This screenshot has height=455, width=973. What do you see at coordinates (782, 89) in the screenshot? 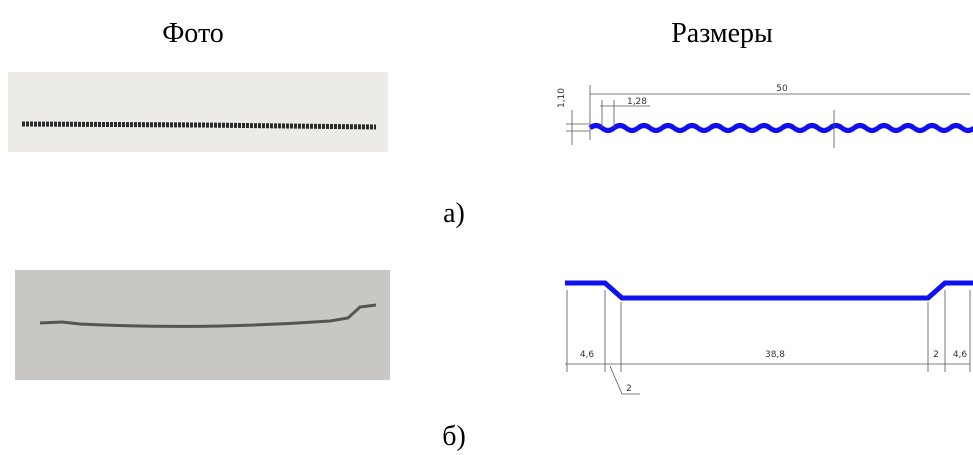
I see `dimension: 50` at bounding box center [782, 89].